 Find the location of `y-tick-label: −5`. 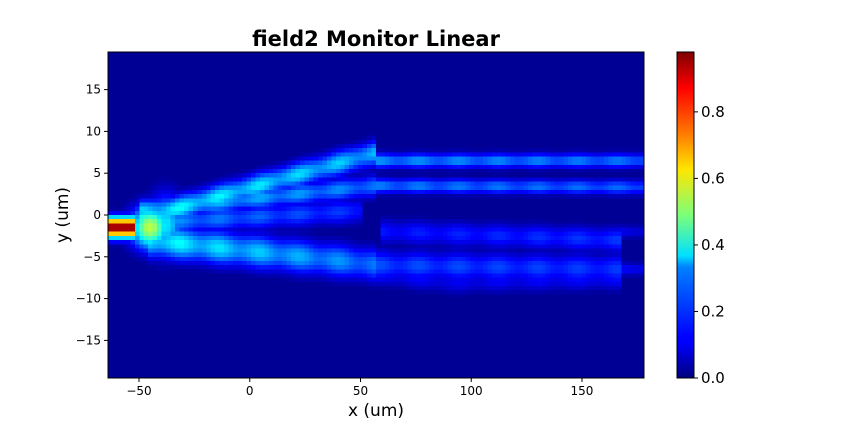

y-tick-label: −5 is located at coordinates (92, 257).